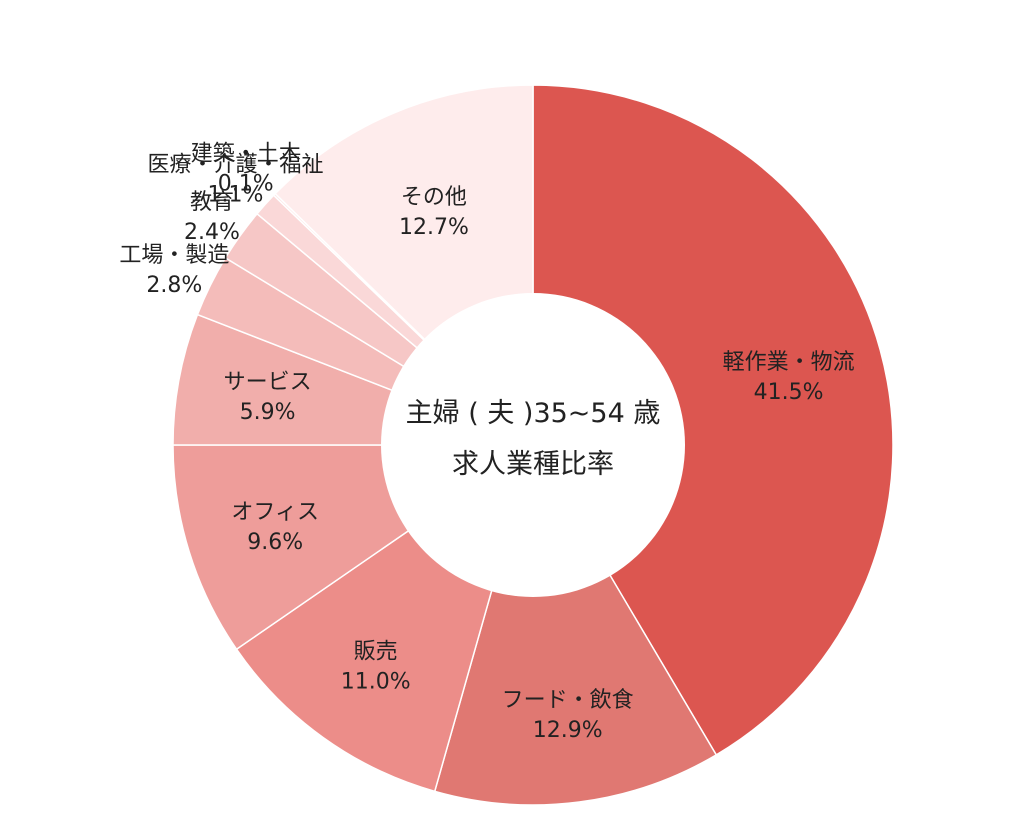 The height and width of the screenshot is (836, 1024). What do you see at coordinates (789, 392) in the screenshot?
I see `slice-label-value: 41.5%` at bounding box center [789, 392].